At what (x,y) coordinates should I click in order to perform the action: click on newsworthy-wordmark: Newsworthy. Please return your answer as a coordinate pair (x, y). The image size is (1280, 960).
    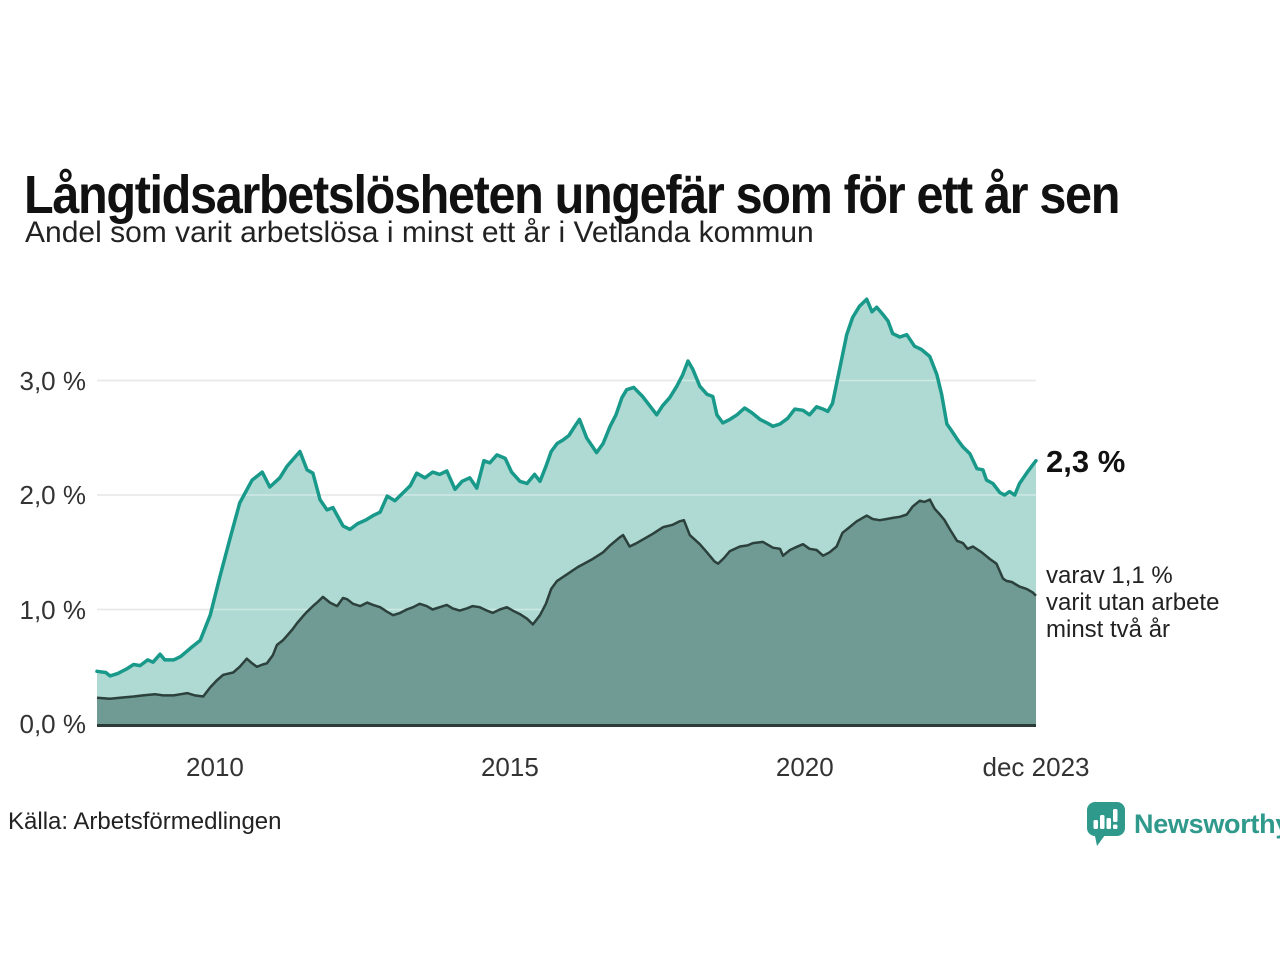
    Looking at the image, I should click on (1207, 823).